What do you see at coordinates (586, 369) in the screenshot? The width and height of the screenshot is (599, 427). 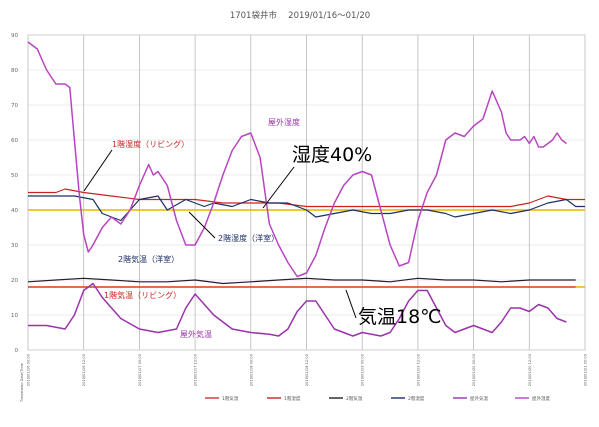 I see `x-tick-label: 2019/01/21 00:00` at bounding box center [586, 369].